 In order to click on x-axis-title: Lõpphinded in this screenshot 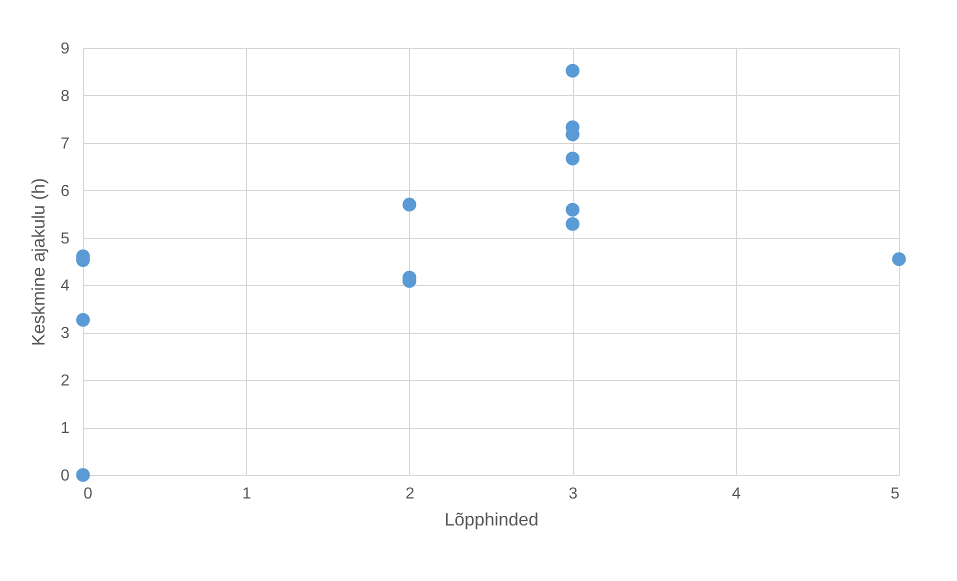, I will do `click(491, 520)`.